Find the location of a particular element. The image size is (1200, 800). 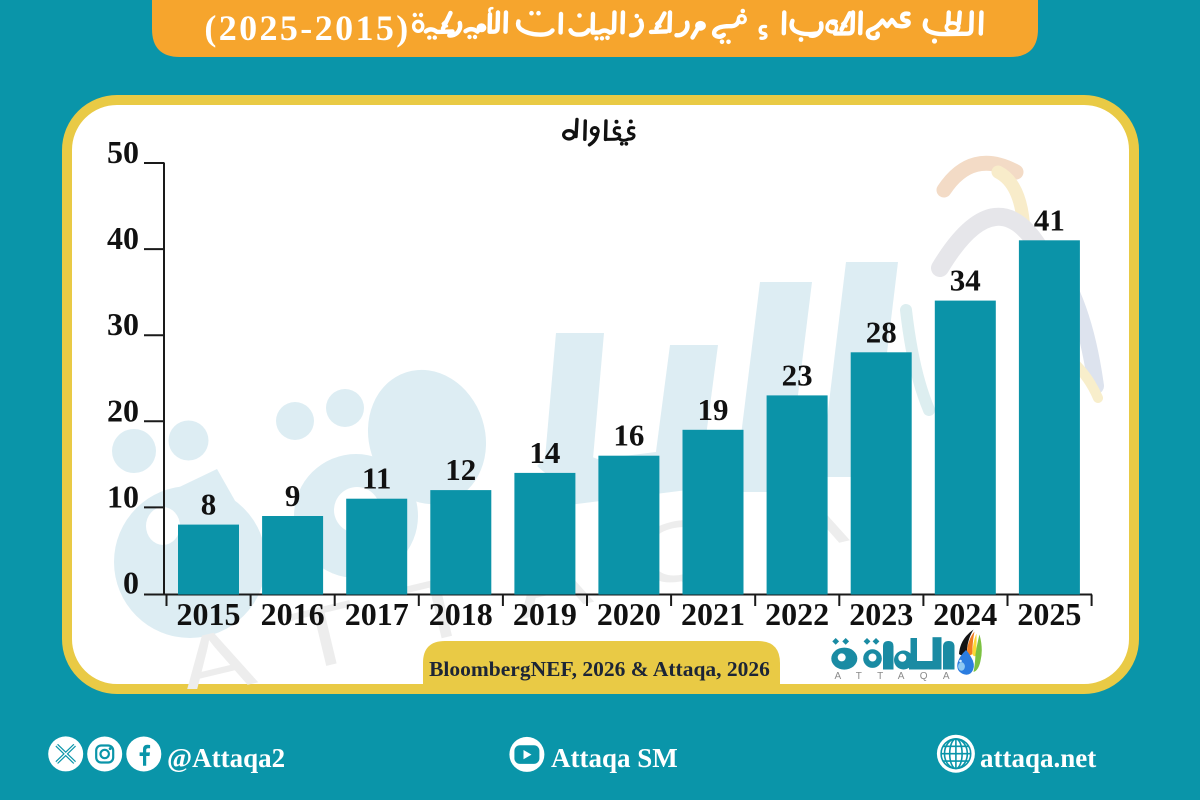

svg-text: 2023 is located at coordinates (881, 614).